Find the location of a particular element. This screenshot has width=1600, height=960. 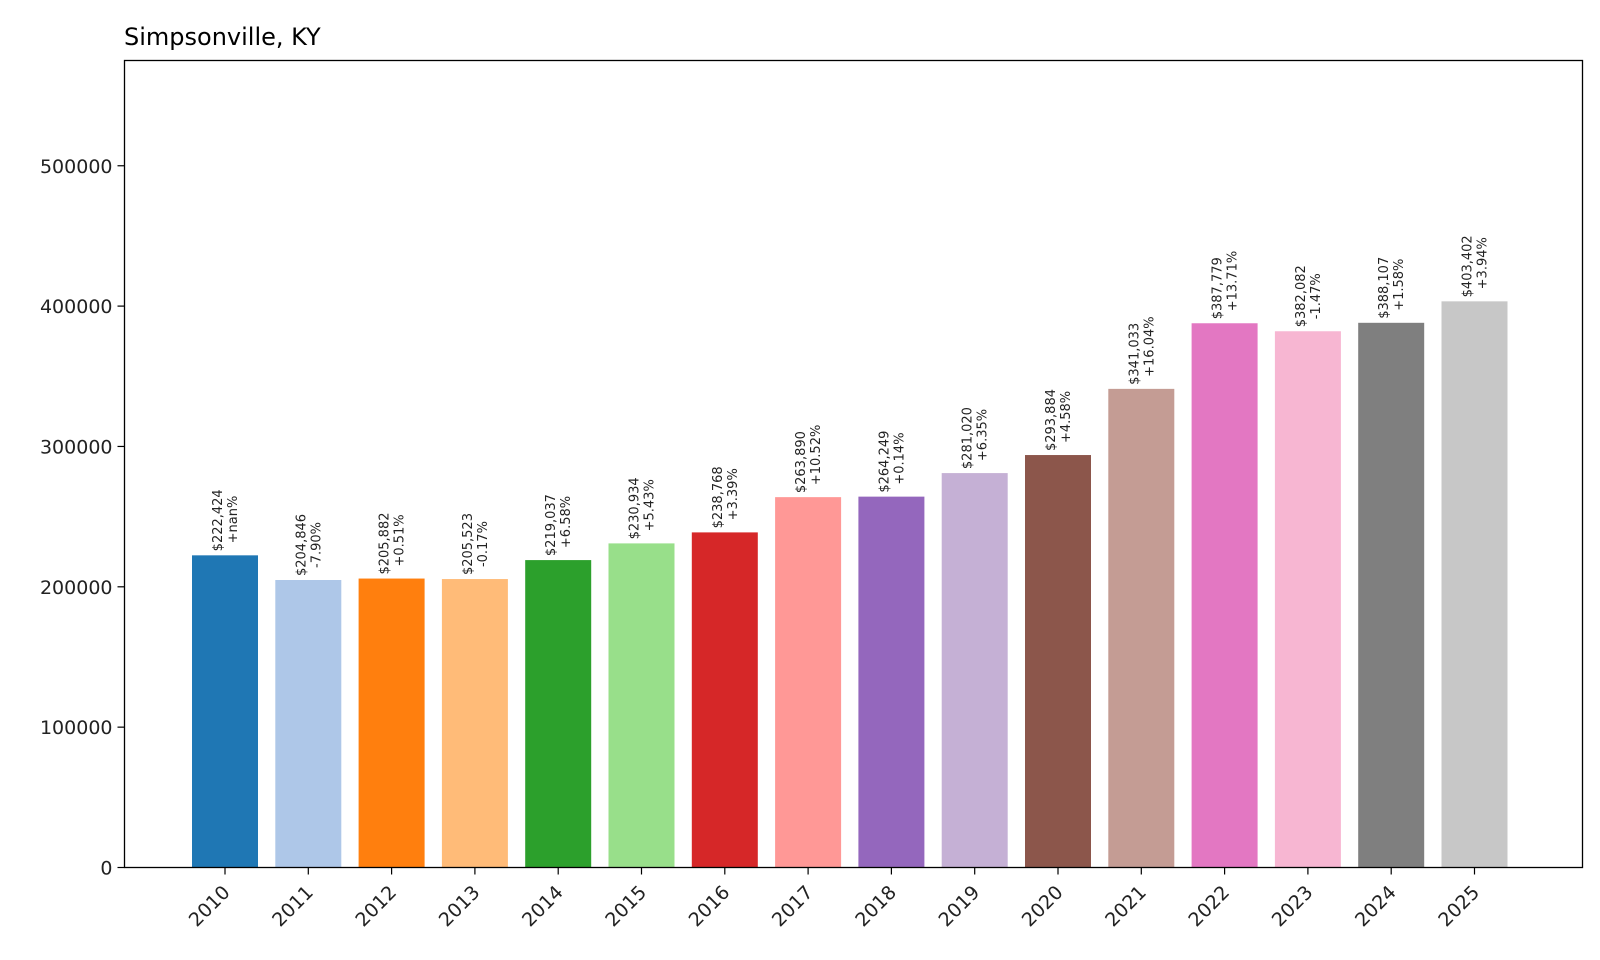

bar-2016 is located at coordinates (724, 700).